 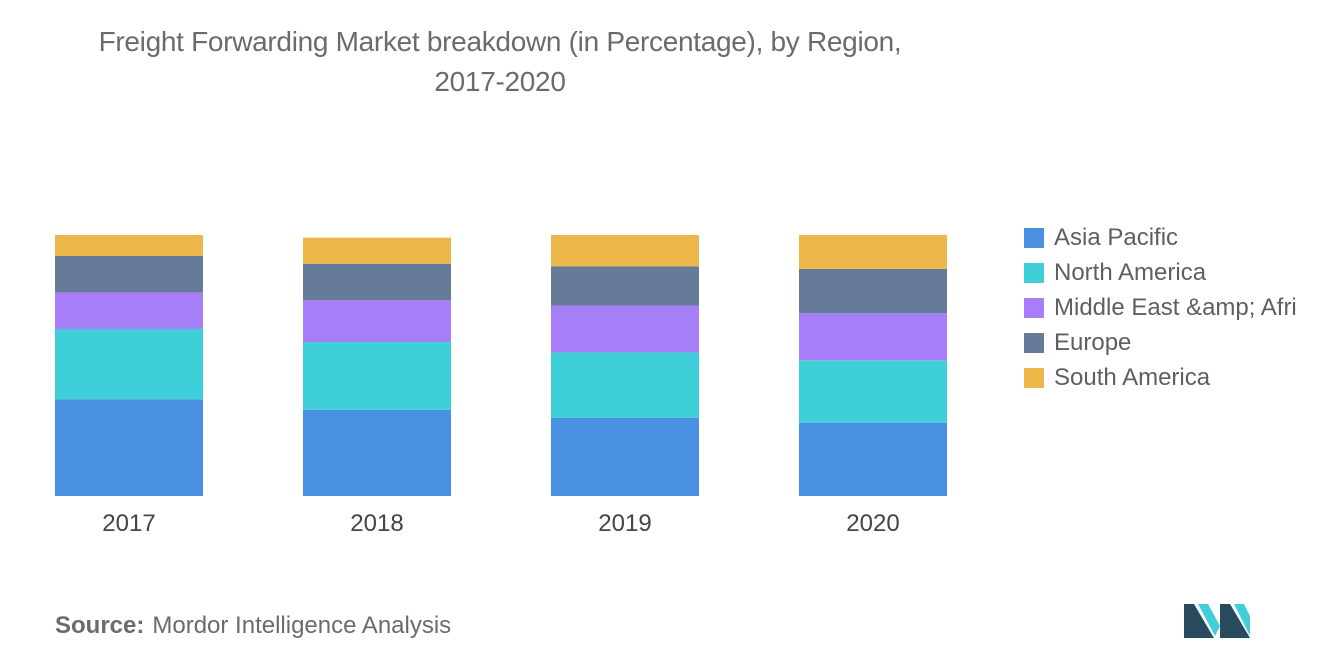 I want to click on bar-2018-north-america, so click(x=377, y=376).